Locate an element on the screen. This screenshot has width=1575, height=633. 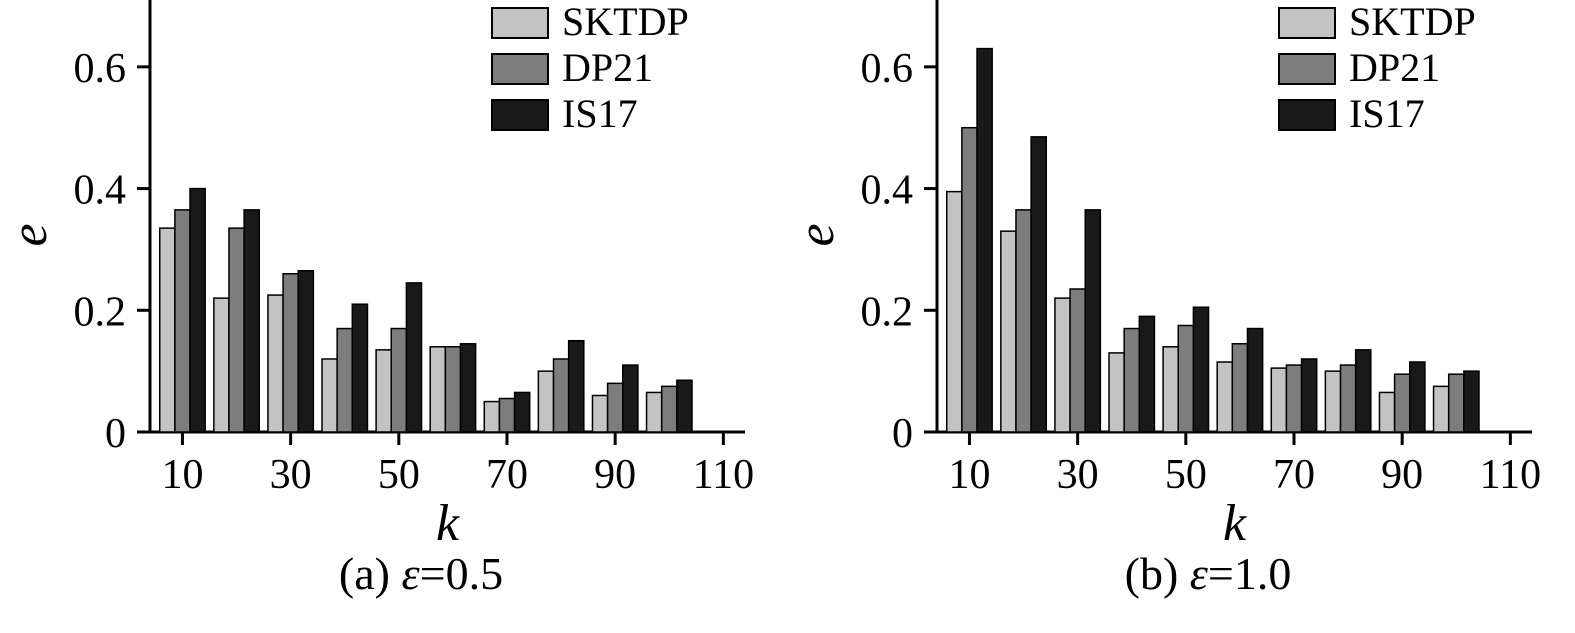
caption-label-a: (a) is located at coordinates (370, 573).